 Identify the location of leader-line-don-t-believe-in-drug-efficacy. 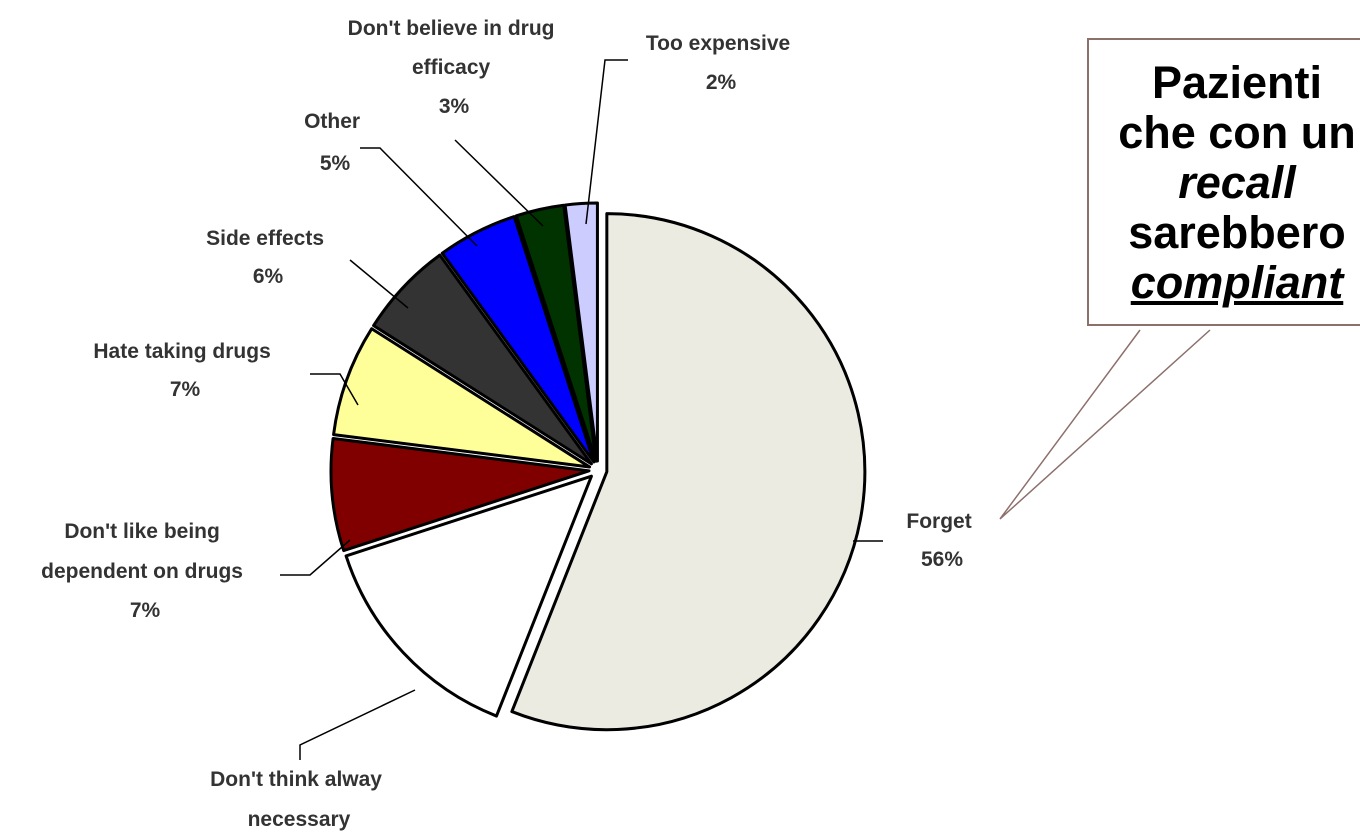
(499, 183).